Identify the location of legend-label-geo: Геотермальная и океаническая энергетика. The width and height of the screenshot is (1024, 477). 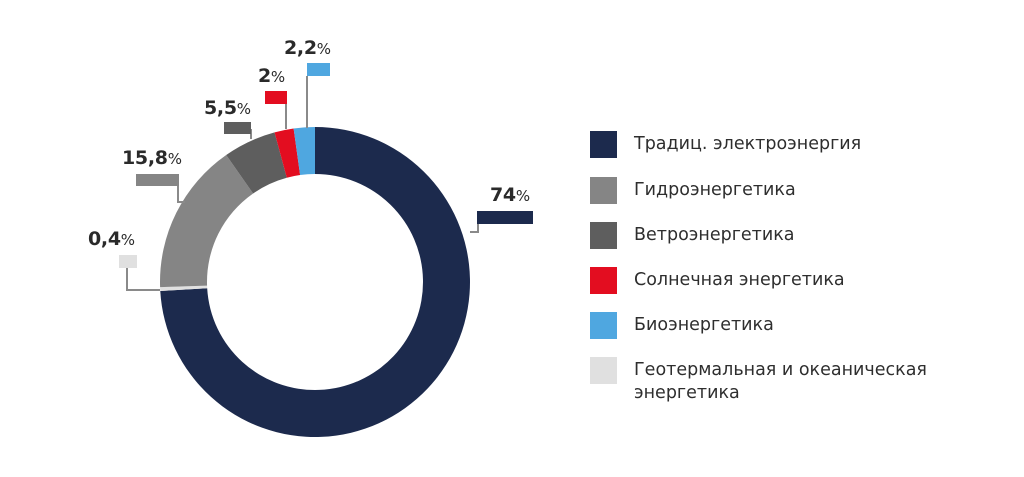
(780, 381).